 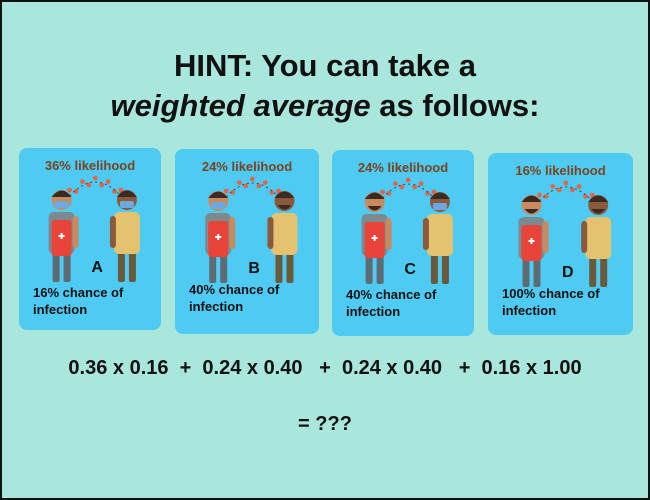 I want to click on card-illustration: C, so click(x=407, y=230).